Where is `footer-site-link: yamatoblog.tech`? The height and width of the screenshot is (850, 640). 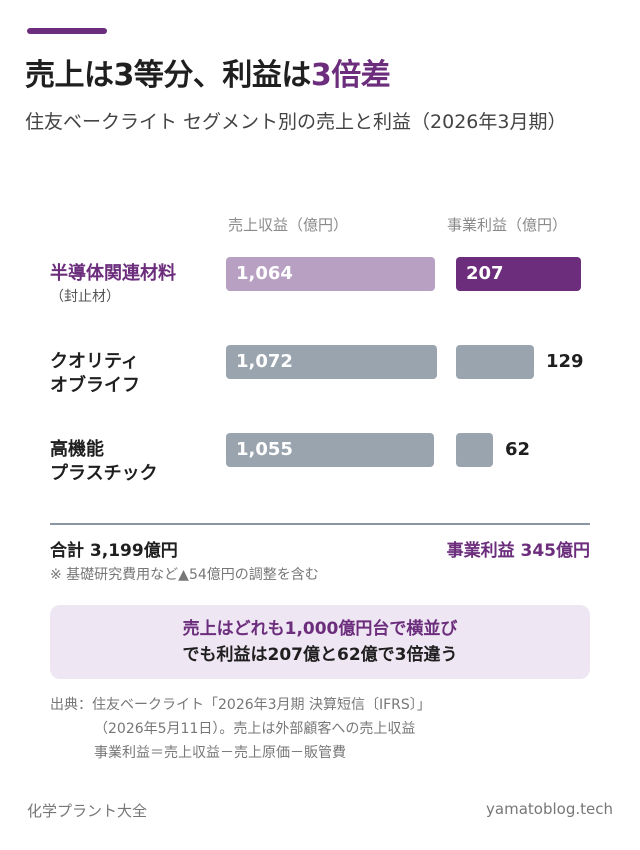 footer-site-link: yamatoblog.tech is located at coordinates (549, 809).